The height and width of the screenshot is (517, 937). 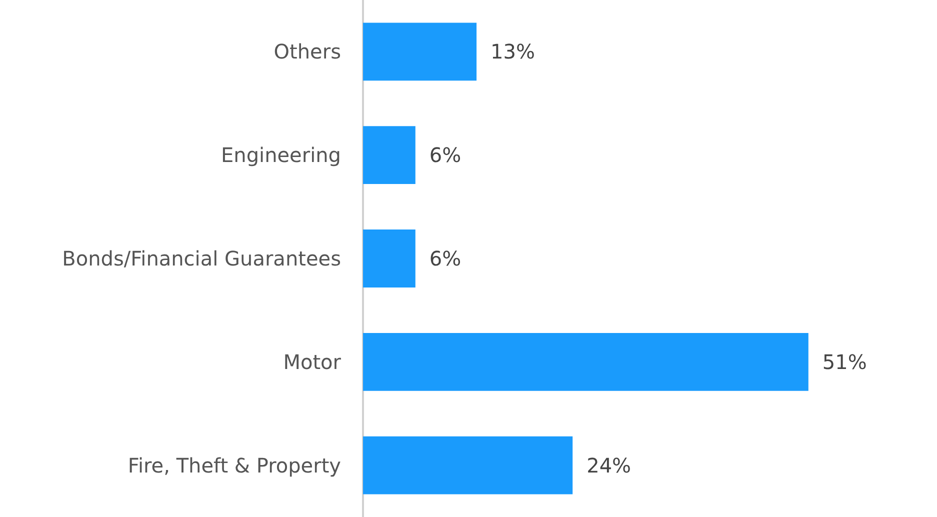 I want to click on y-tick-label: Engineering, so click(x=281, y=155).